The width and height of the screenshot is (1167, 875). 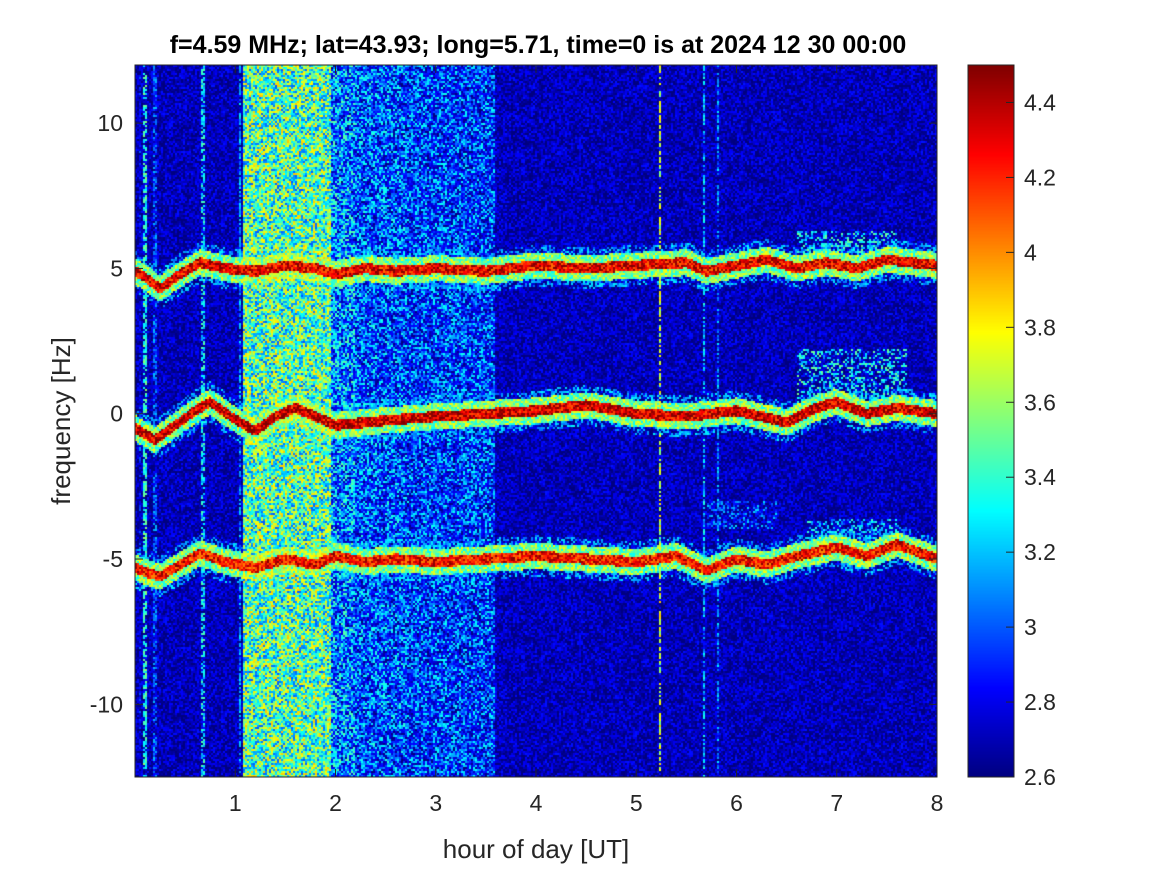 I want to click on x-tick-label: 6, so click(x=736, y=803).